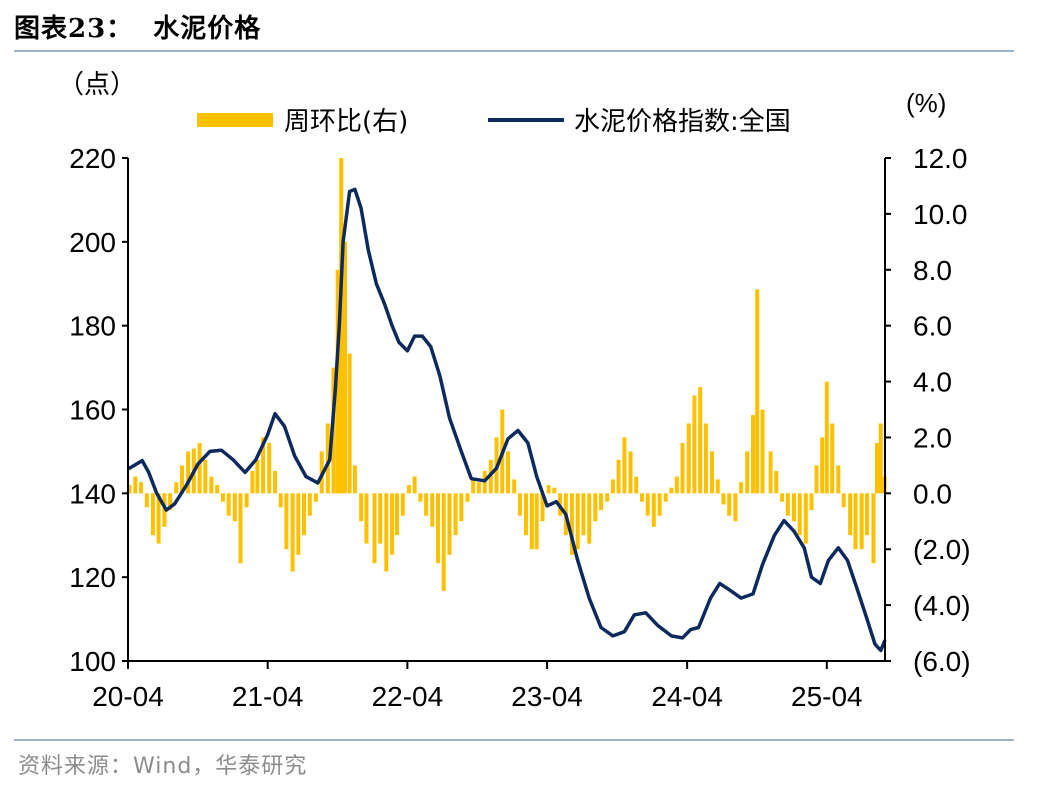 The image size is (1048, 792). I want to click on left-tick-label: 160, so click(92, 410).